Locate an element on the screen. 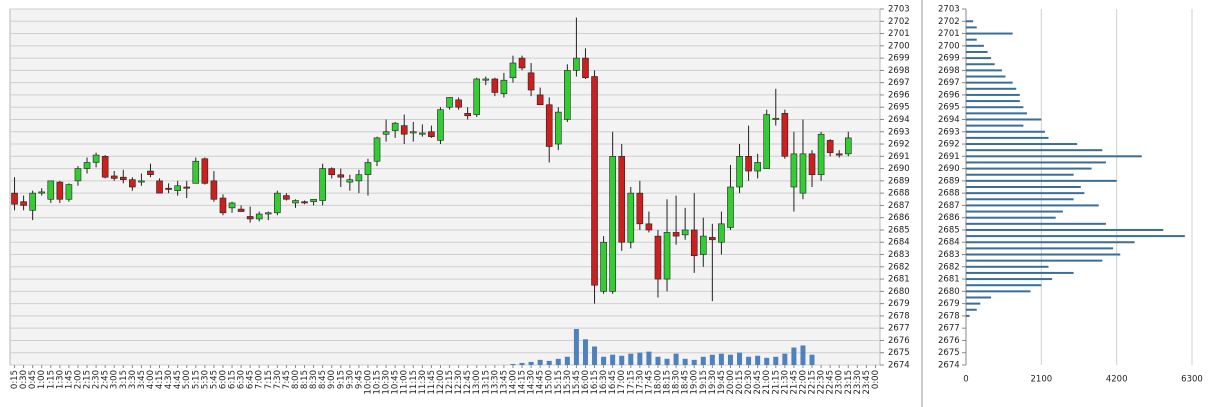  y-tick-label: 2677 is located at coordinates (899, 329).